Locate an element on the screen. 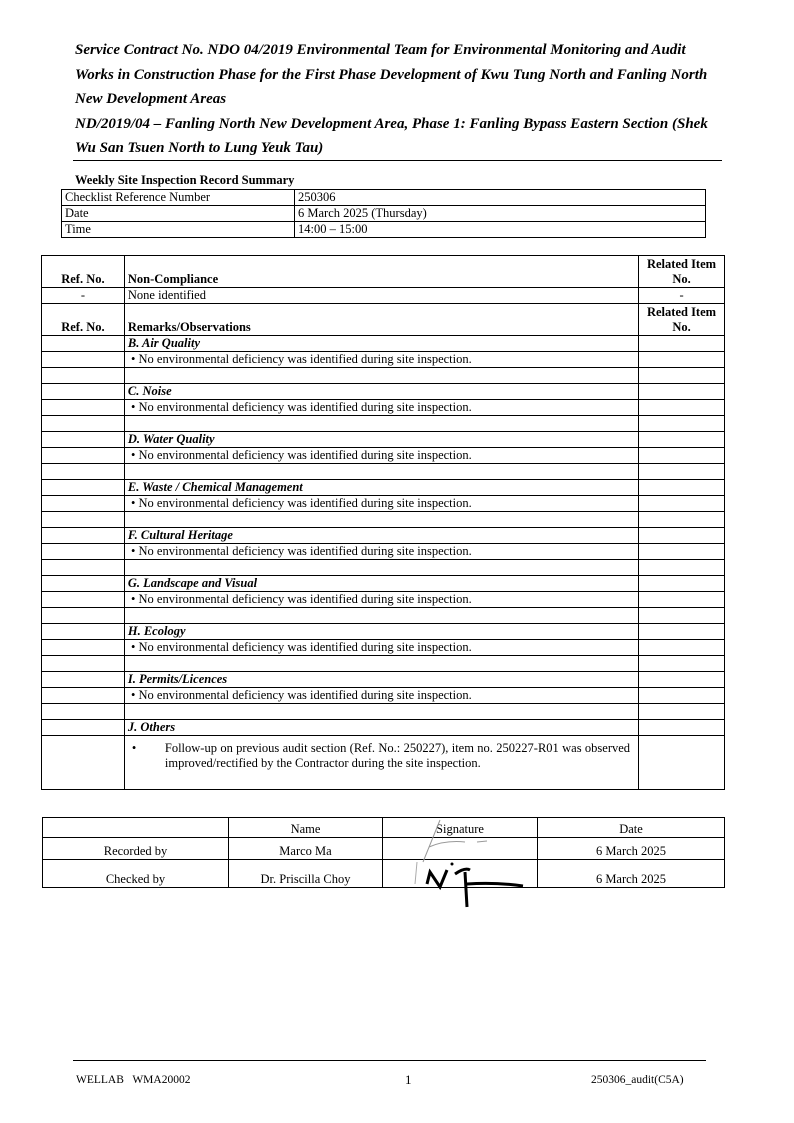 The height and width of the screenshot is (1123, 794). name: Marco Ma is located at coordinates (305, 848).